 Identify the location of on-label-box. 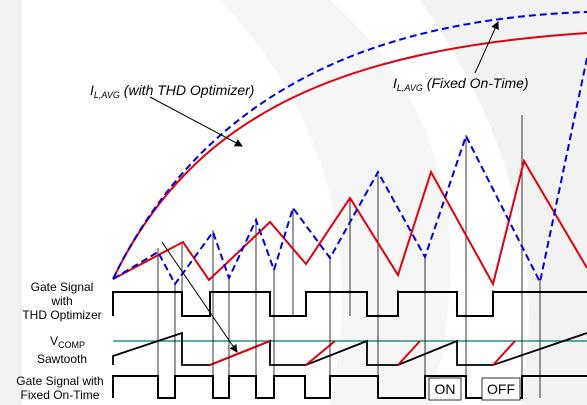
(445, 389).